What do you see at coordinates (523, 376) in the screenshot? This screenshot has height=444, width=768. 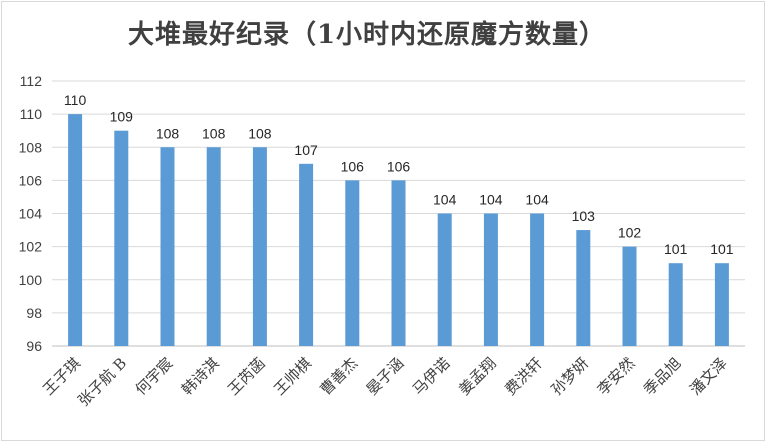 I see `x-category-label: 费洪轩` at bounding box center [523, 376].